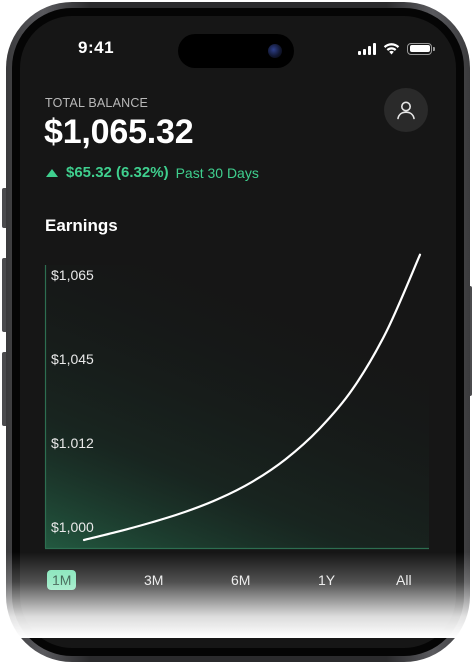 The width and height of the screenshot is (474, 662). I want to click on balance-change: $65.32 (6.32%) Past 30 Days, so click(152, 172).